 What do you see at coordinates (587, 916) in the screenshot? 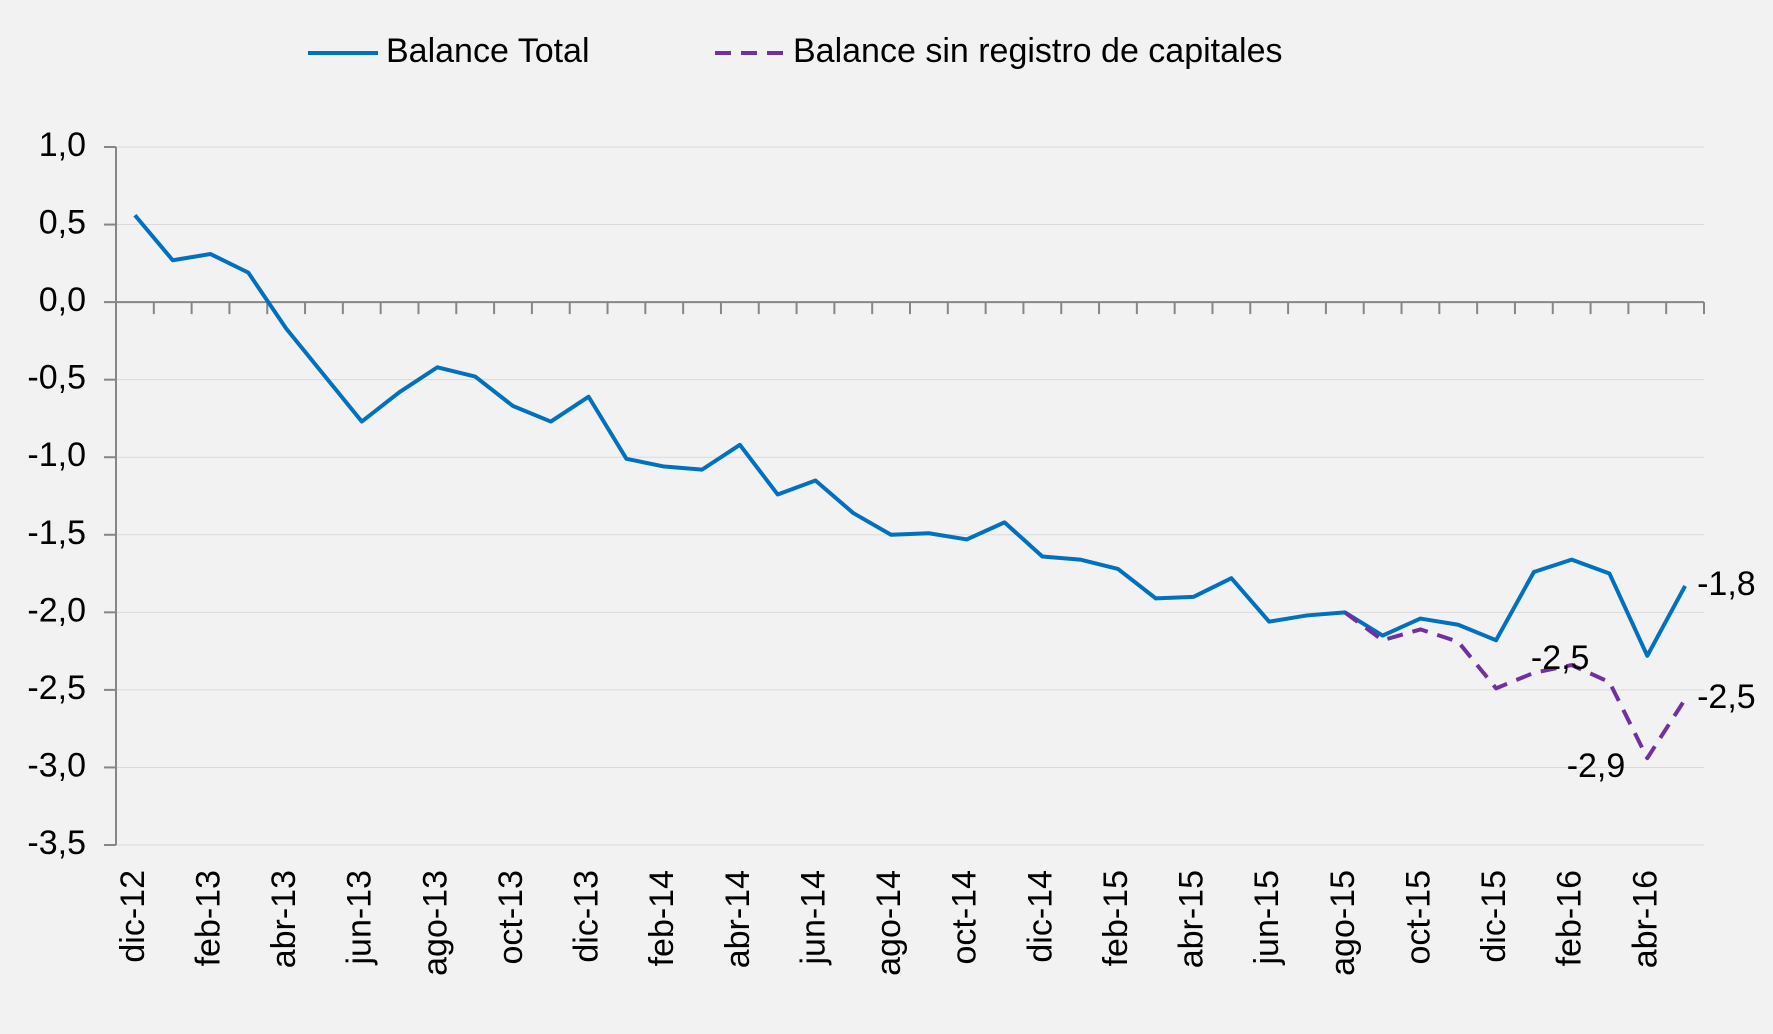
I see `x-tick-label: dic-13` at bounding box center [587, 916].